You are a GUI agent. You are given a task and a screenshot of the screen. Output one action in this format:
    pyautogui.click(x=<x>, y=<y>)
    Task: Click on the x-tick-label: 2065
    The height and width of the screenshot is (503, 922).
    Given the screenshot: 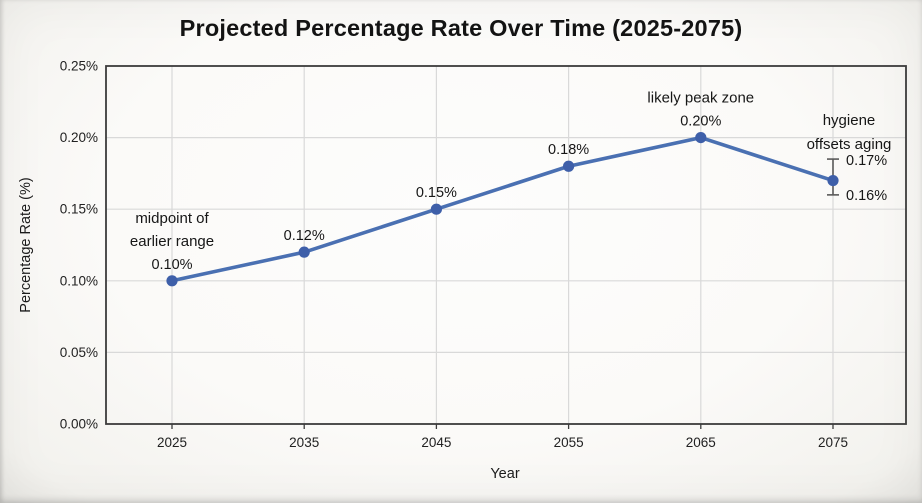 What is the action you would take?
    pyautogui.click(x=701, y=442)
    